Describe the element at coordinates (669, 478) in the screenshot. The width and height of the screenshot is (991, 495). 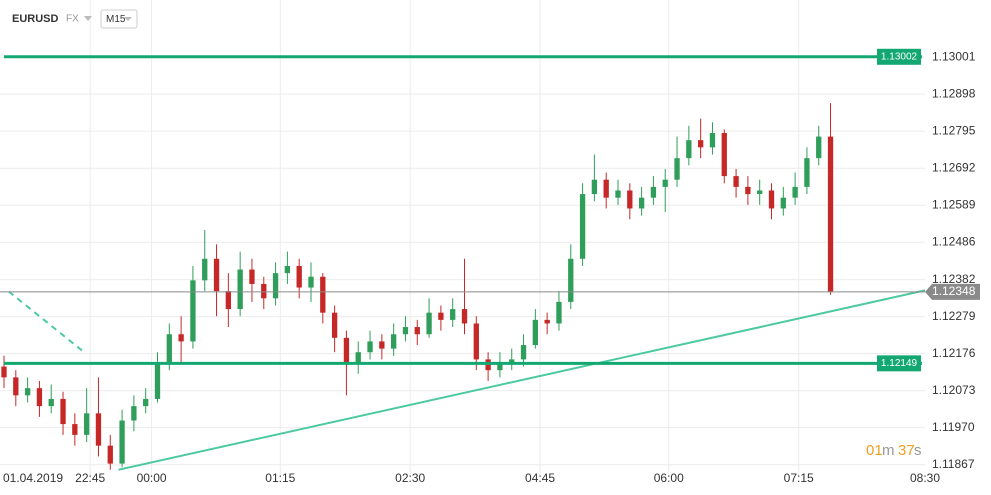
I see `x-tick-label: 06:00` at that location.